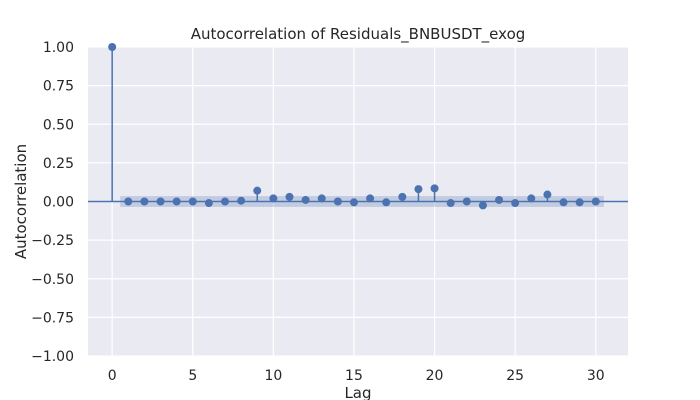 Image resolution: width=700 pixels, height=400 pixels. What do you see at coordinates (596, 376) in the screenshot?
I see `x-tick-label: 30` at bounding box center [596, 376].